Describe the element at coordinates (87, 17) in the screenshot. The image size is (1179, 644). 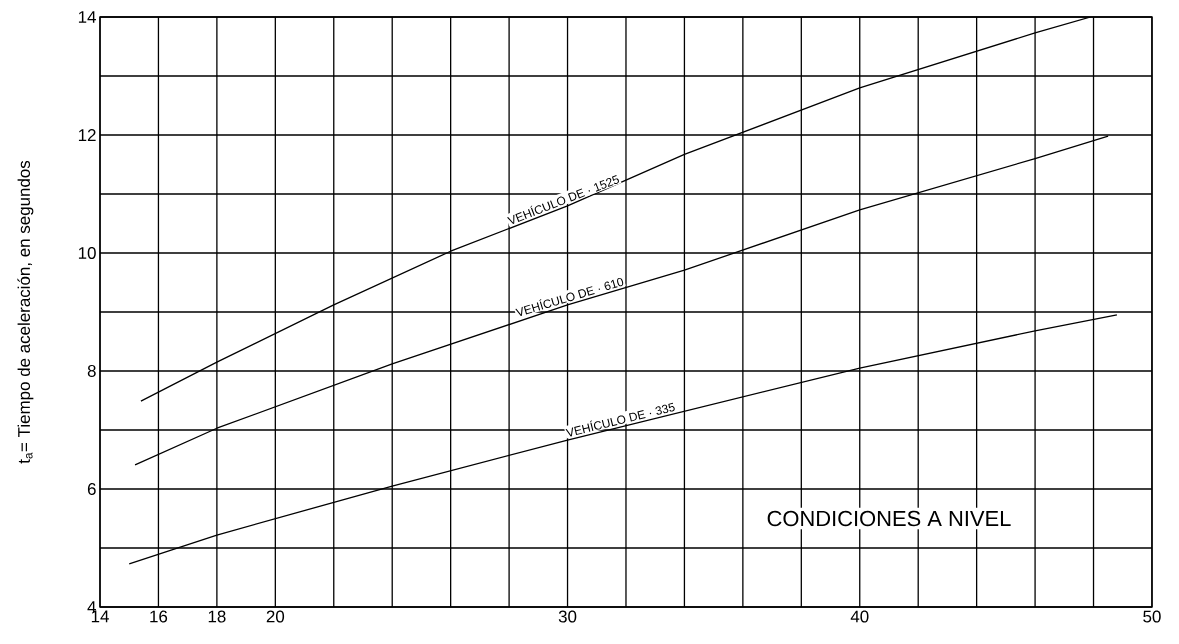
I see `y-tick-label: 14` at that location.